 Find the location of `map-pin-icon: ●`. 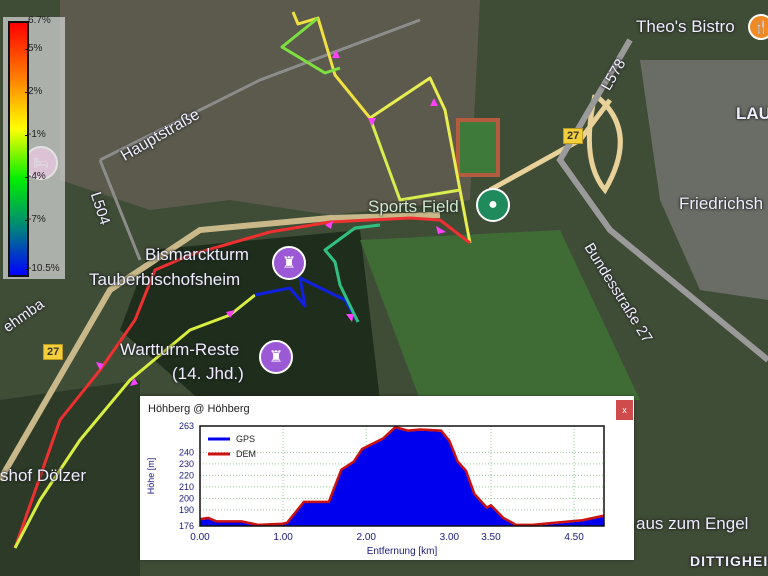

map-pin-icon: ● is located at coordinates (493, 205).